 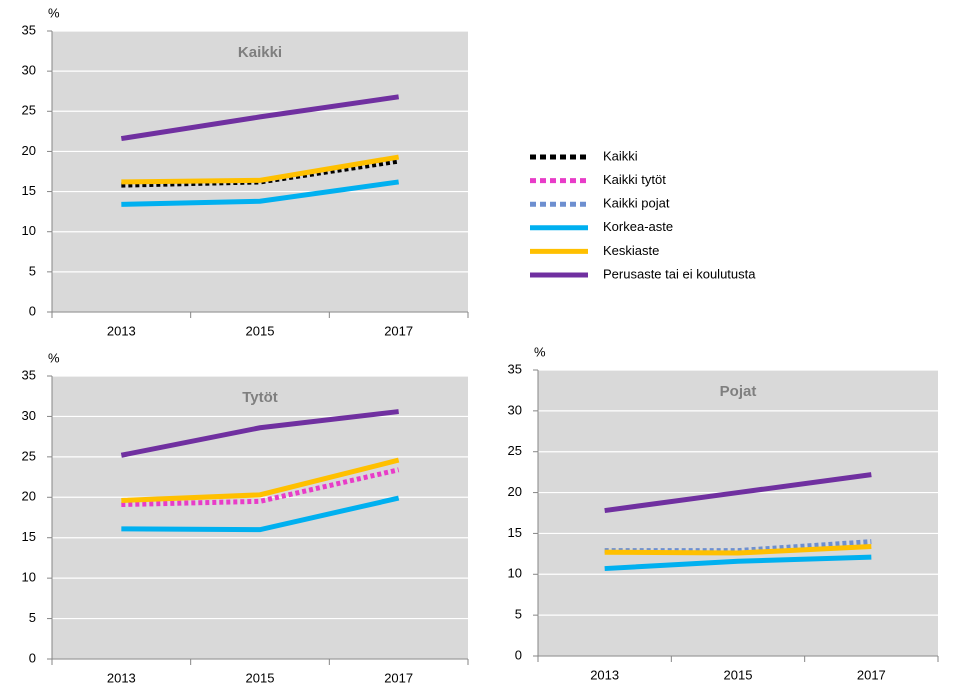 I want to click on legend-label: Keskiaste, so click(x=631, y=250).